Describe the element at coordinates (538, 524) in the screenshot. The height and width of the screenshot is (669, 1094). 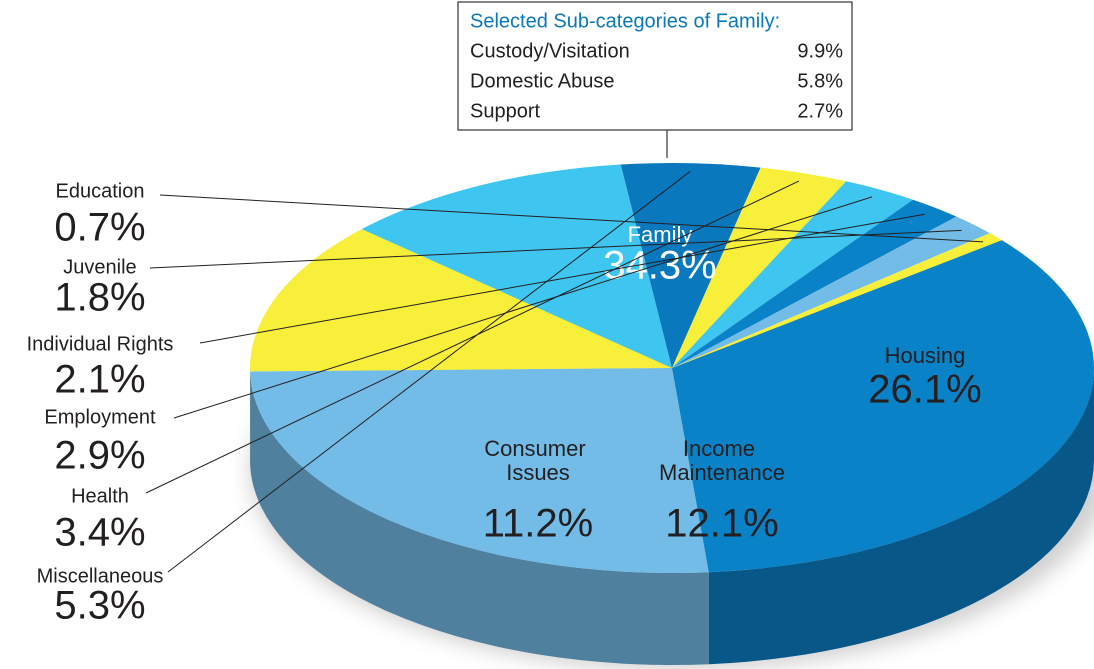
I see `value-label: 11.2%` at that location.